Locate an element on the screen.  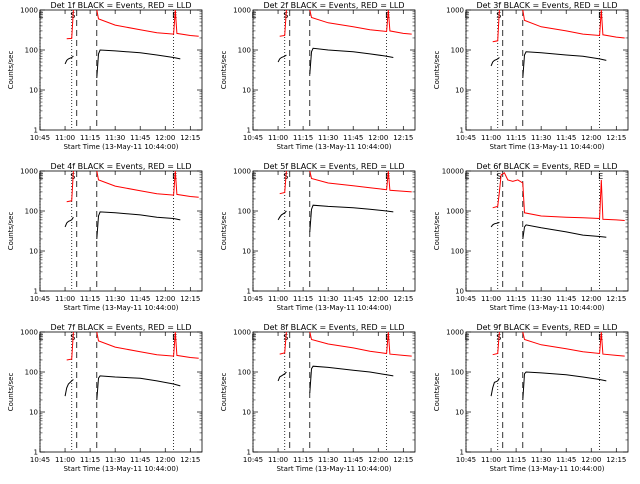
chart-title: Det 7f BLACK = Events, RED = LLD is located at coordinates (120, 327).